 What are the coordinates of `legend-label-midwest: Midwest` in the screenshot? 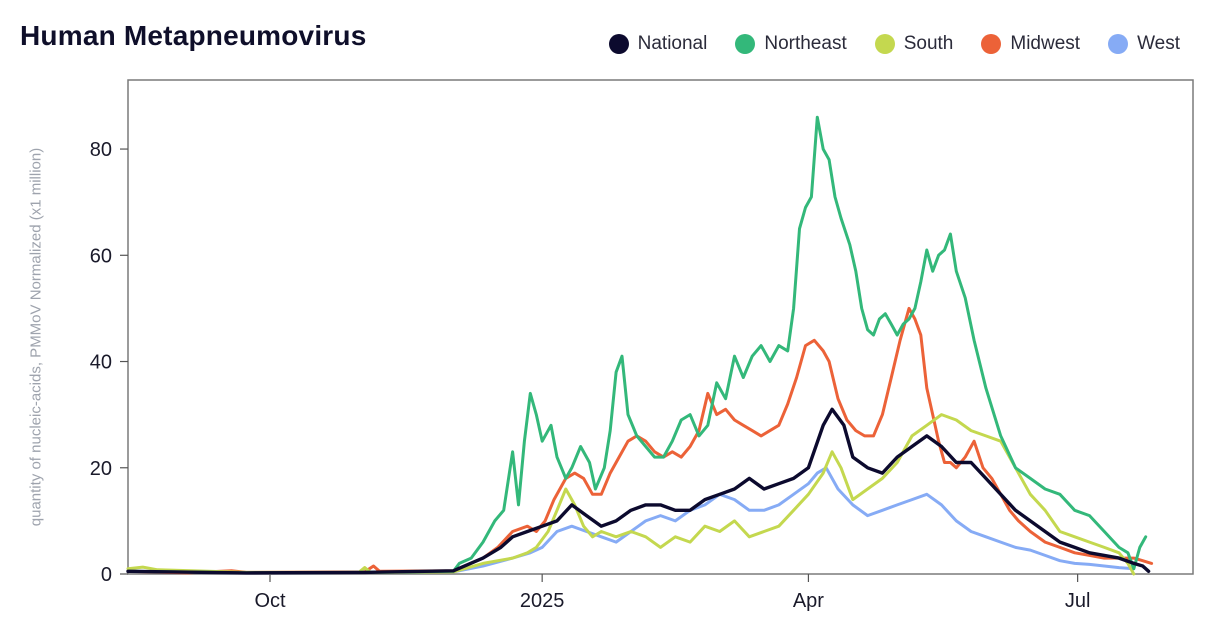 It's located at (1045, 43).